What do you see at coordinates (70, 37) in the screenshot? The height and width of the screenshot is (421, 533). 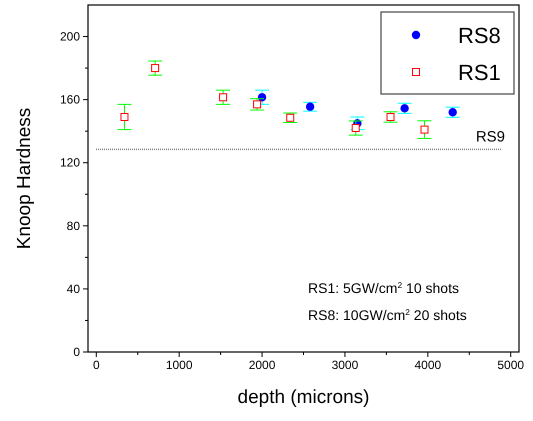 I see `y-tick-label: 200` at bounding box center [70, 37].